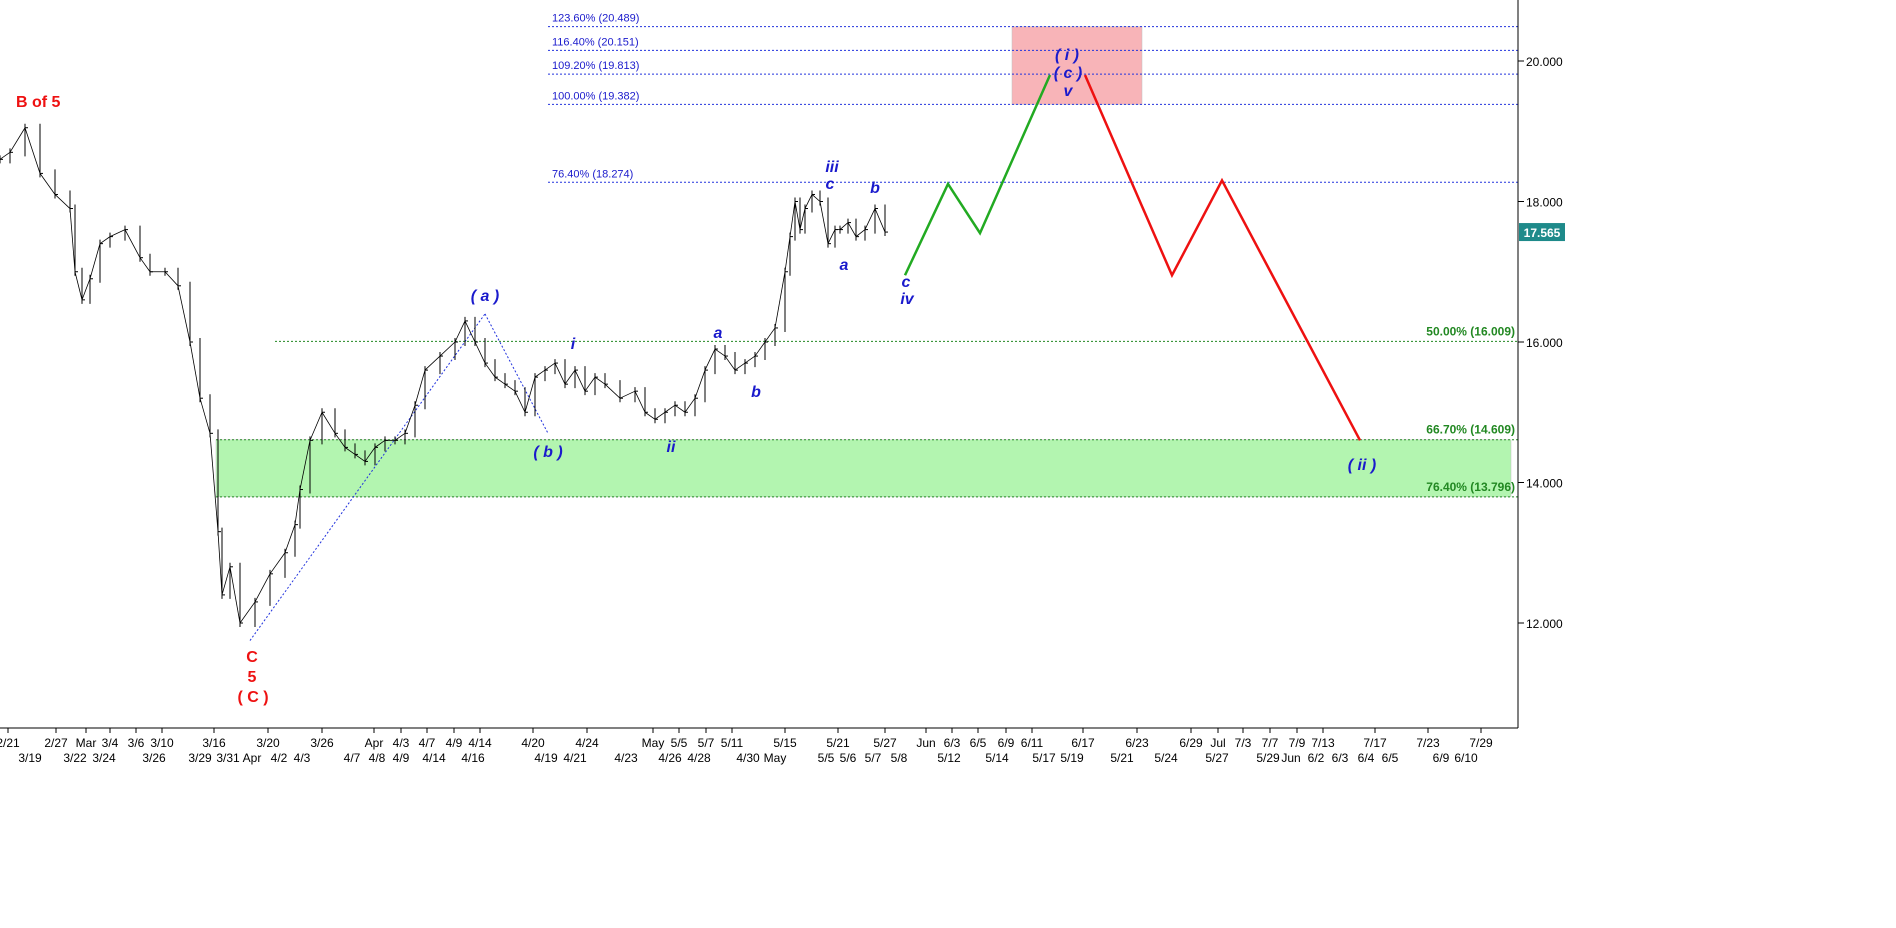  What do you see at coordinates (1083, 743) in the screenshot?
I see `x-tick-label-top: 6/17` at bounding box center [1083, 743].